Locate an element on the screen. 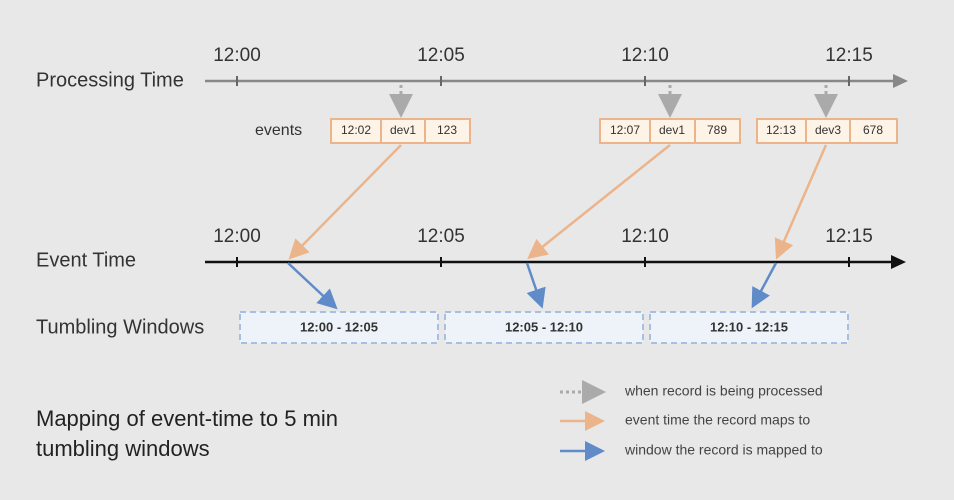 The image size is (954, 500). cell: 12:07 is located at coordinates (625, 130).